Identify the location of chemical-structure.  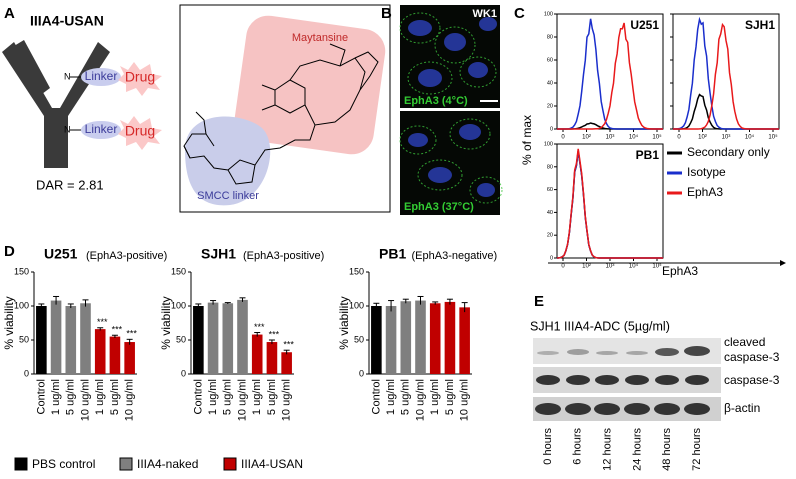
(281, 114).